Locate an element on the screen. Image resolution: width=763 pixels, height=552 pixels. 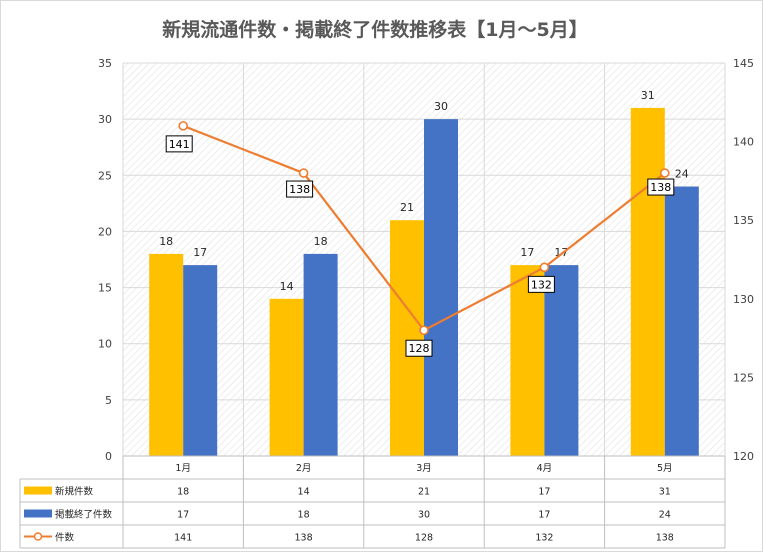
legend-key-marker is located at coordinates (38, 536).